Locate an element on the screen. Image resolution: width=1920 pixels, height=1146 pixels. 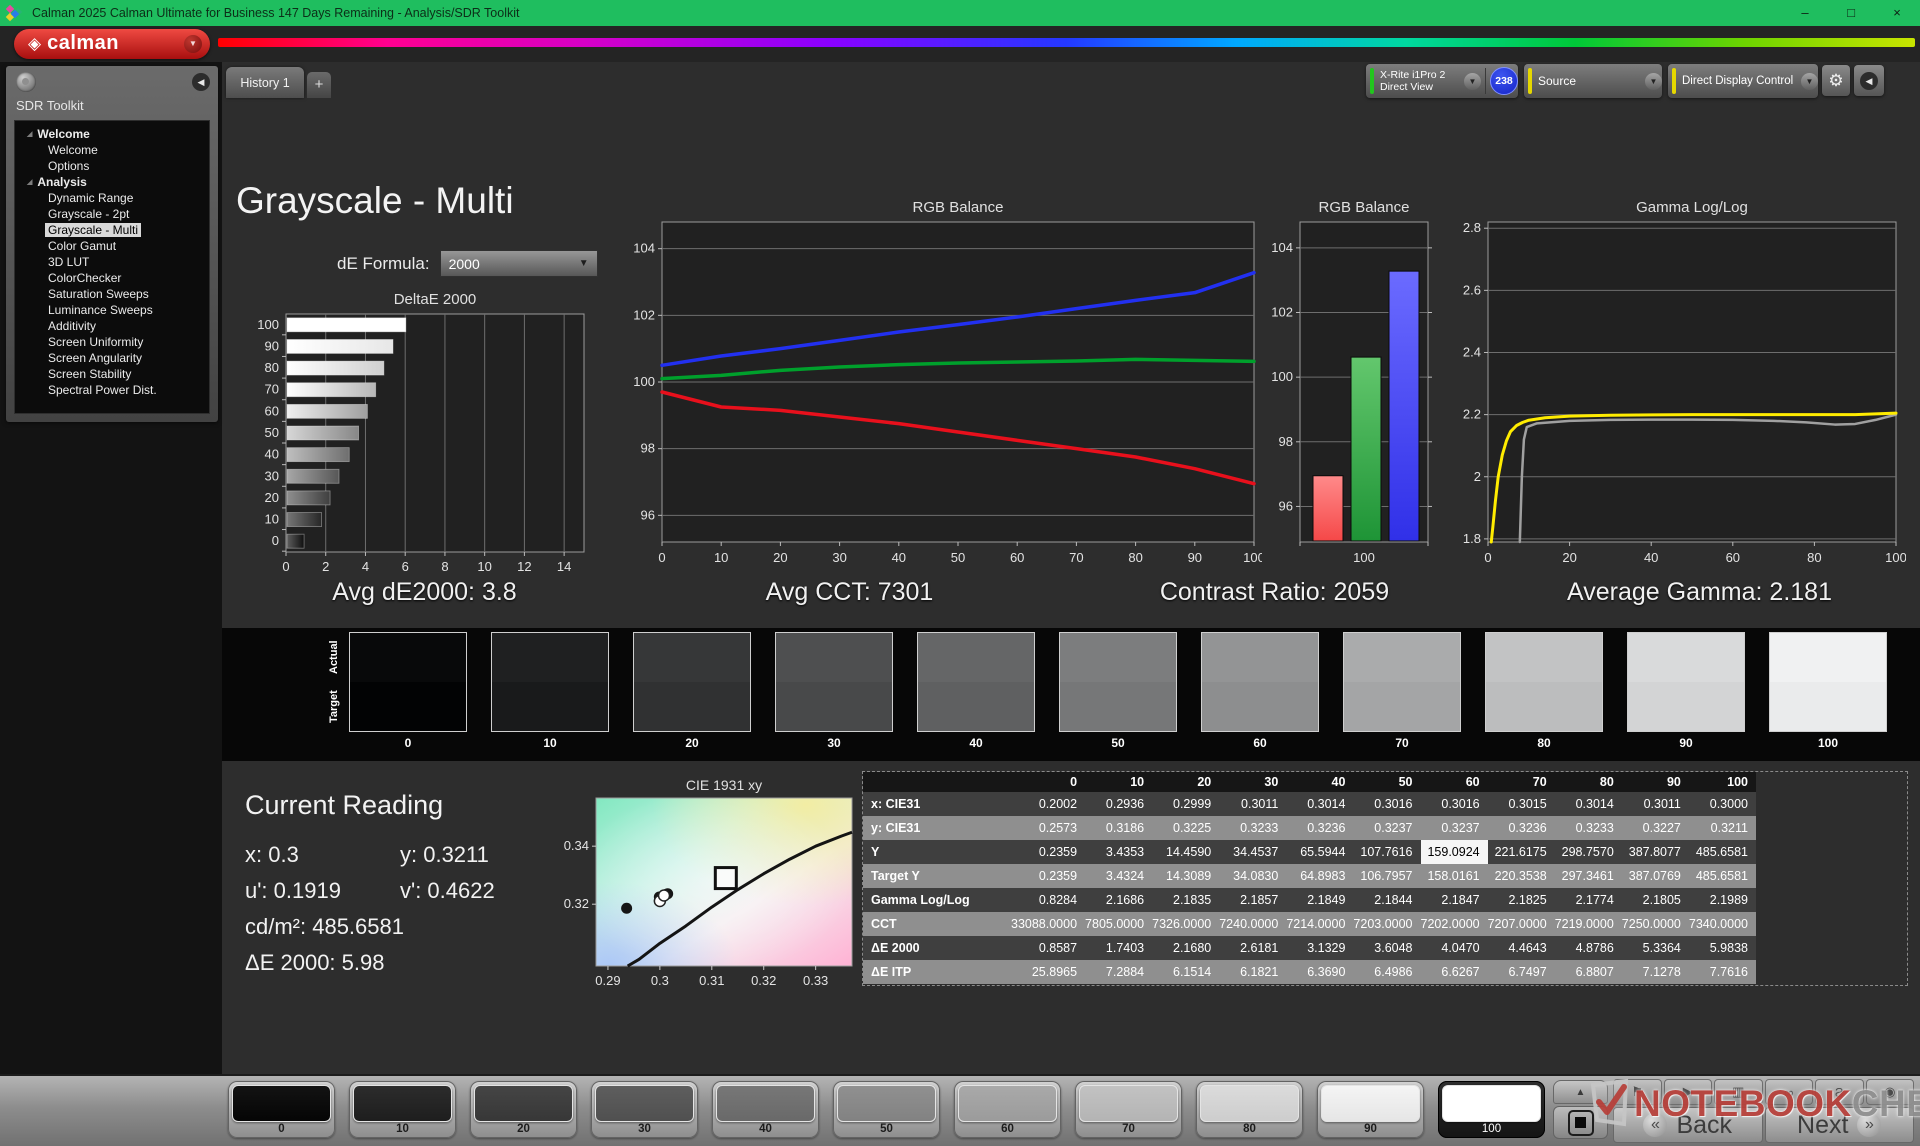
toolbar-icon-button-3: ▥ is located at coordinates (1738, 1092).